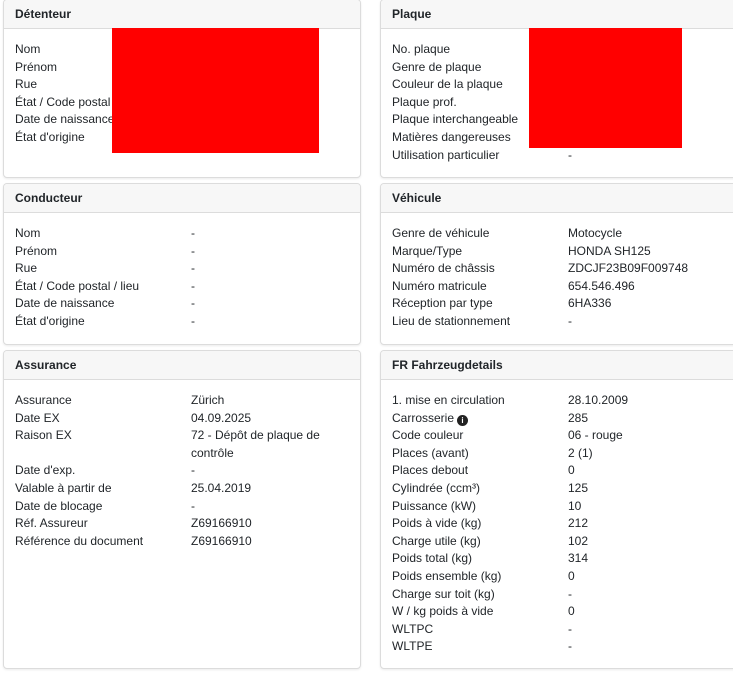  I want to click on field-row: No. plaque, so click(562, 50).